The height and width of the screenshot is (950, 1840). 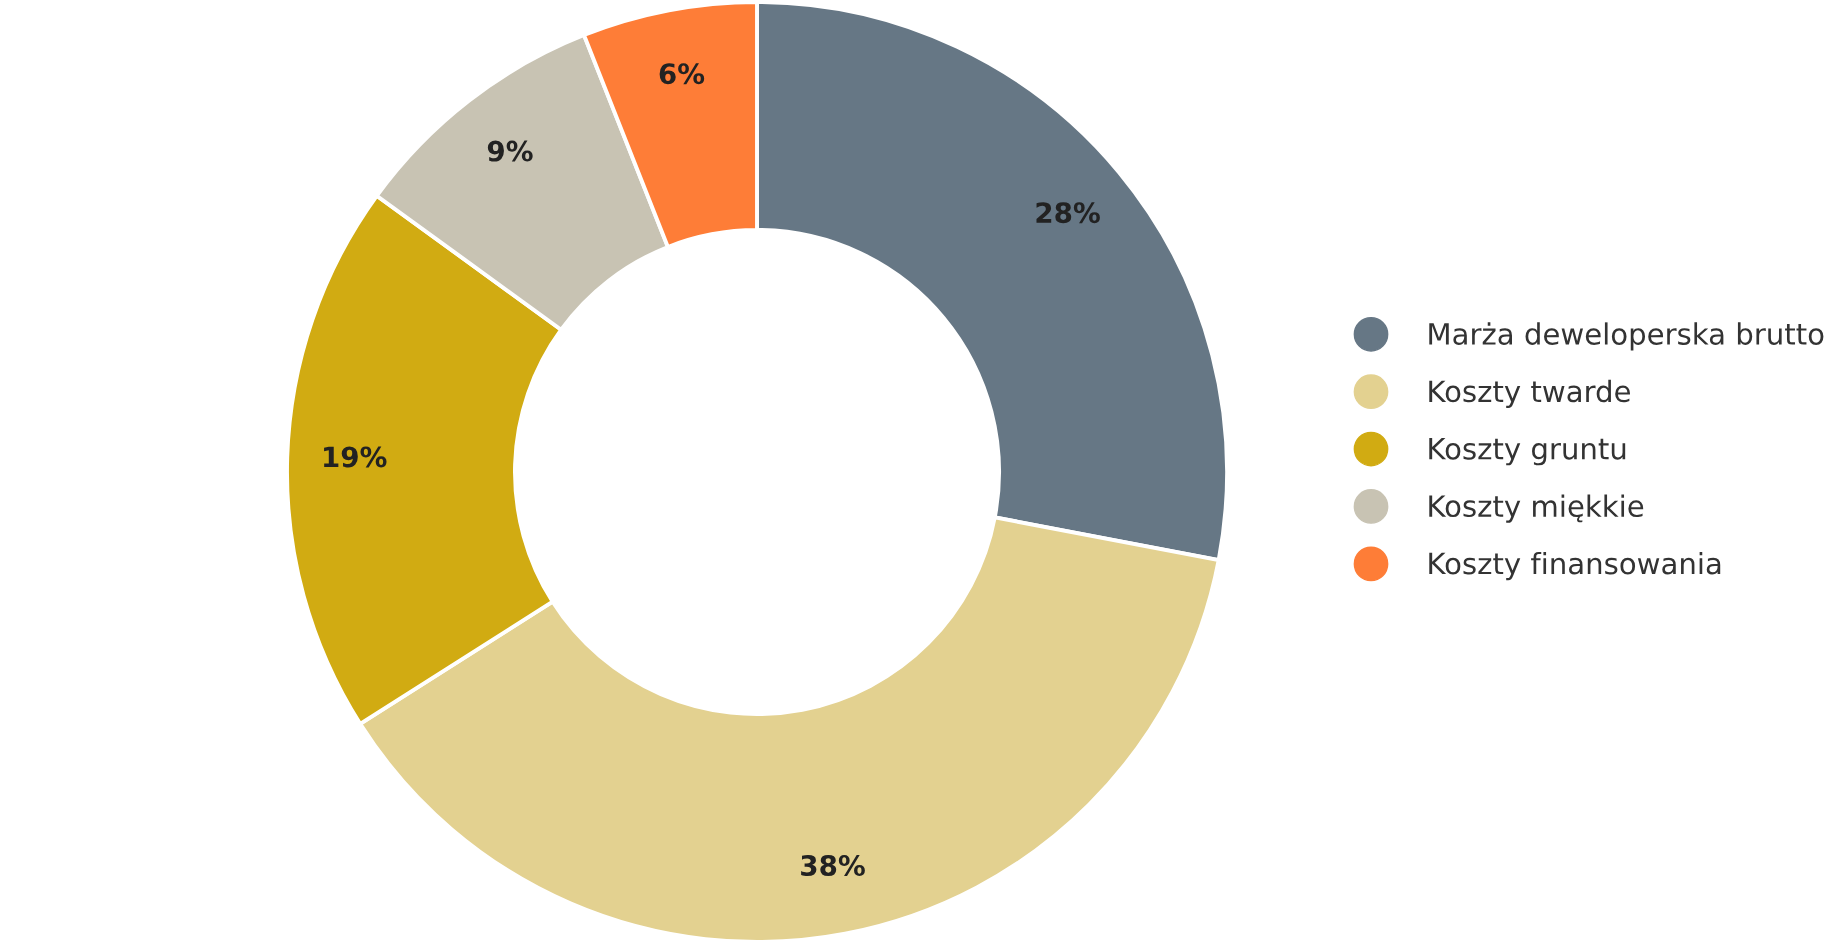 What do you see at coordinates (1068, 213) in the screenshot?
I see `data-label: 28%` at bounding box center [1068, 213].